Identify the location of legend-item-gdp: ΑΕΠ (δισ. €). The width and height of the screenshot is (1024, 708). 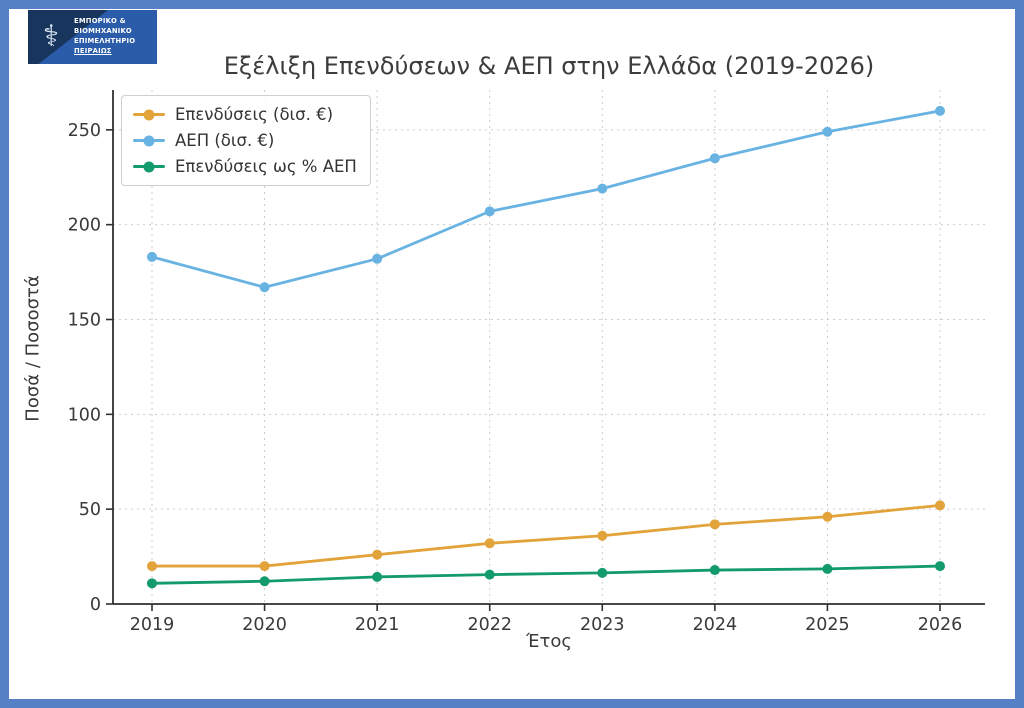
(245, 140).